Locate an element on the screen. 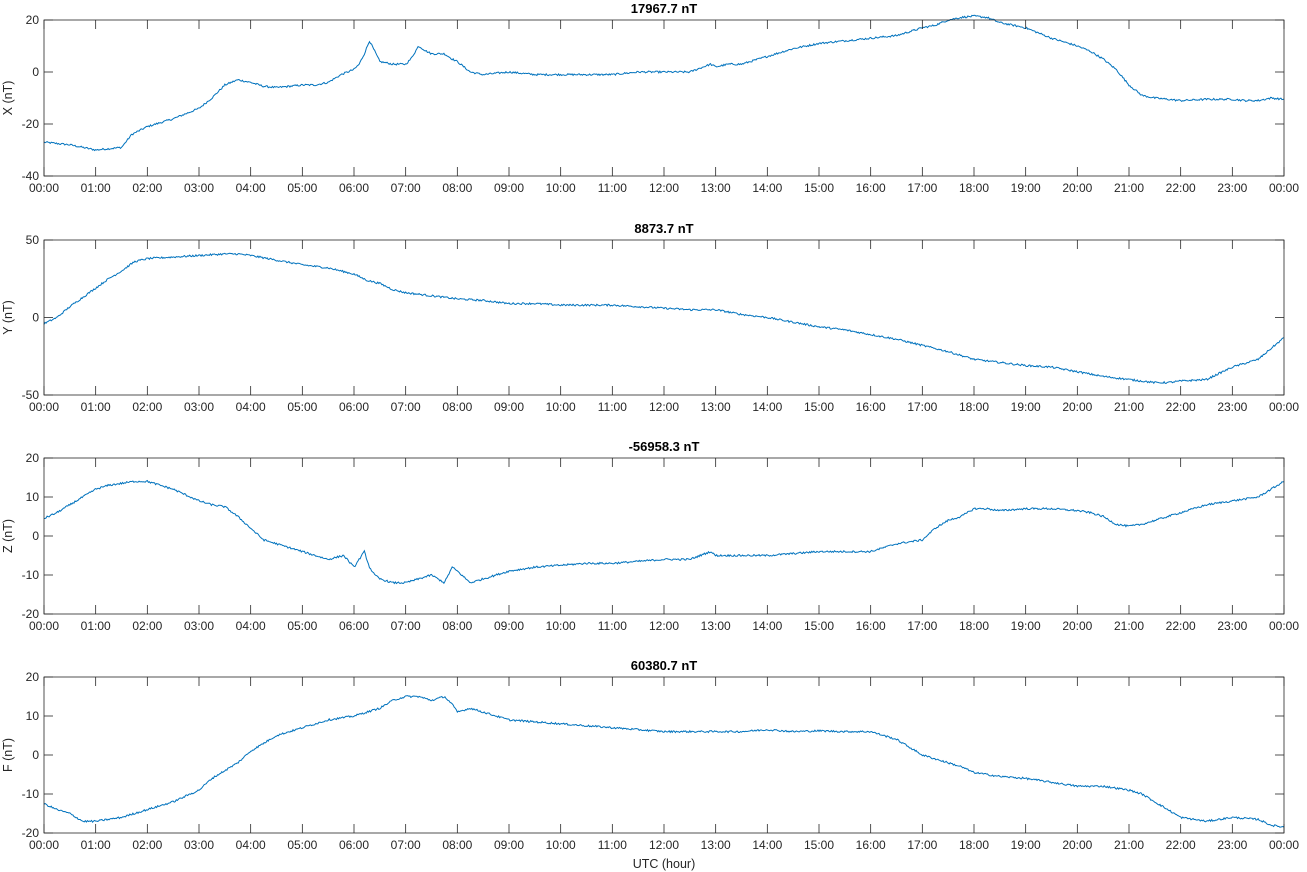 The height and width of the screenshot is (872, 1307). series-line-y is located at coordinates (664, 318).